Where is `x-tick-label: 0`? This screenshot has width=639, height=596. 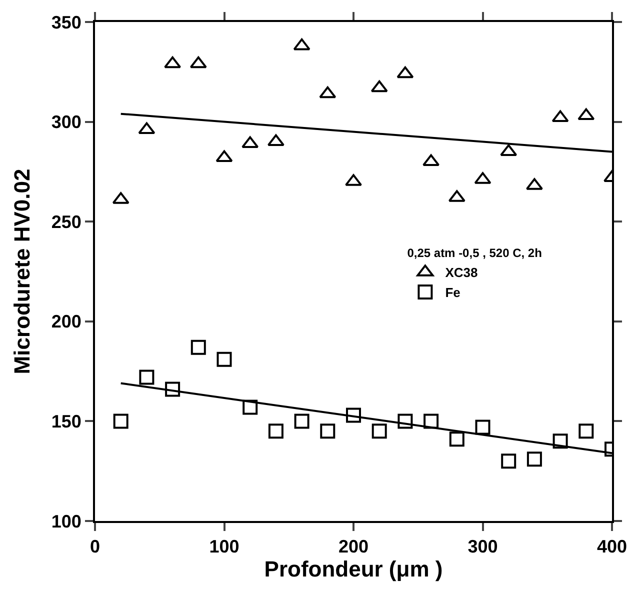 x-tick-label: 0 is located at coordinates (95, 546).